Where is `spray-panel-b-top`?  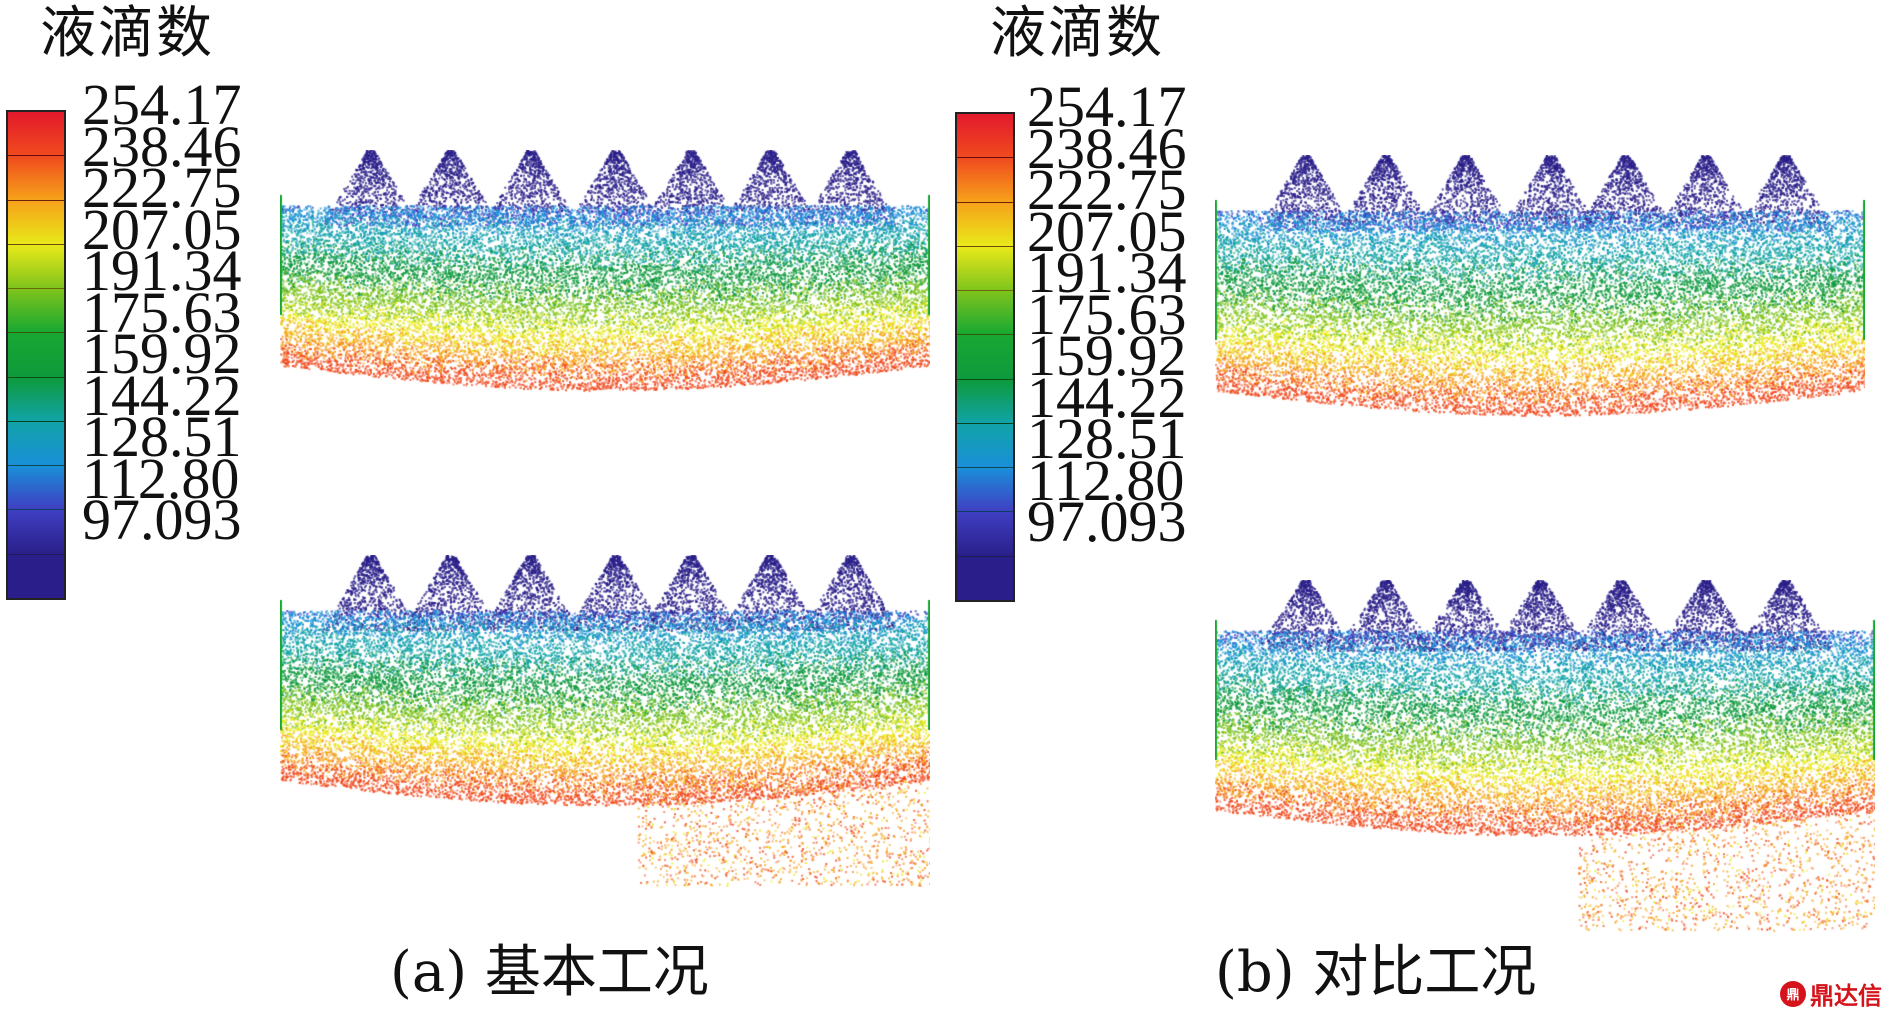
spray-panel-b-top is located at coordinates (1540, 295).